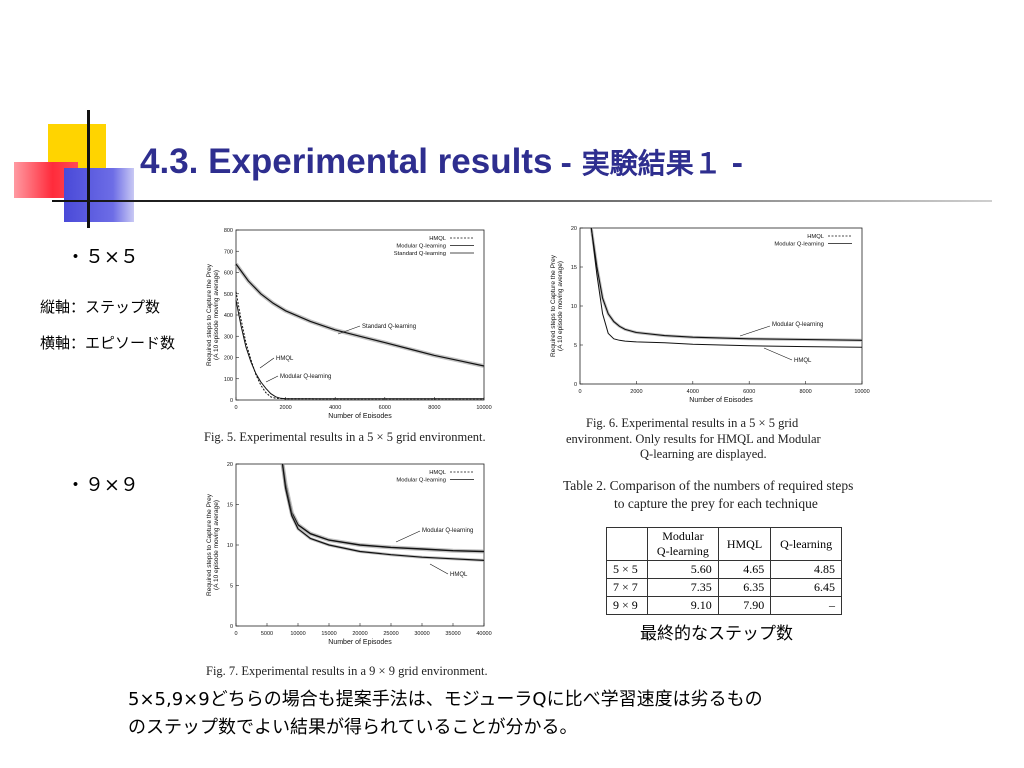  Describe the element at coordinates (683, 605) in the screenshot. I see `table-cell: 9.10` at that location.